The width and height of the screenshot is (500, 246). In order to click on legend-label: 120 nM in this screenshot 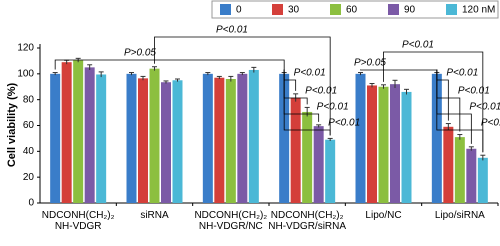, I will do `click(478, 10)`.